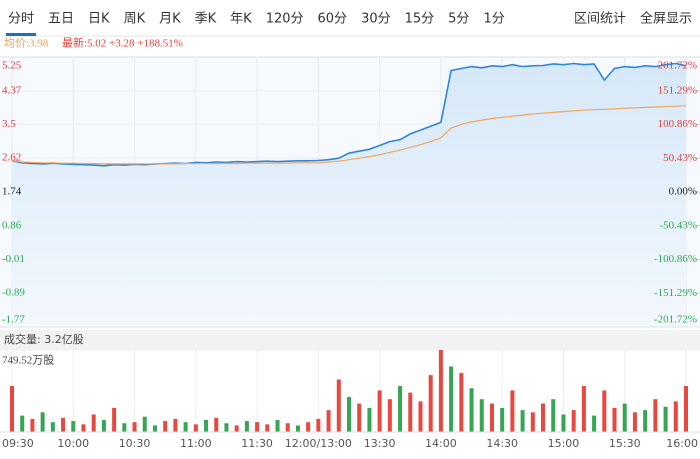 This screenshot has width=700, height=459. I want to click on tab: 日K, so click(99, 19).